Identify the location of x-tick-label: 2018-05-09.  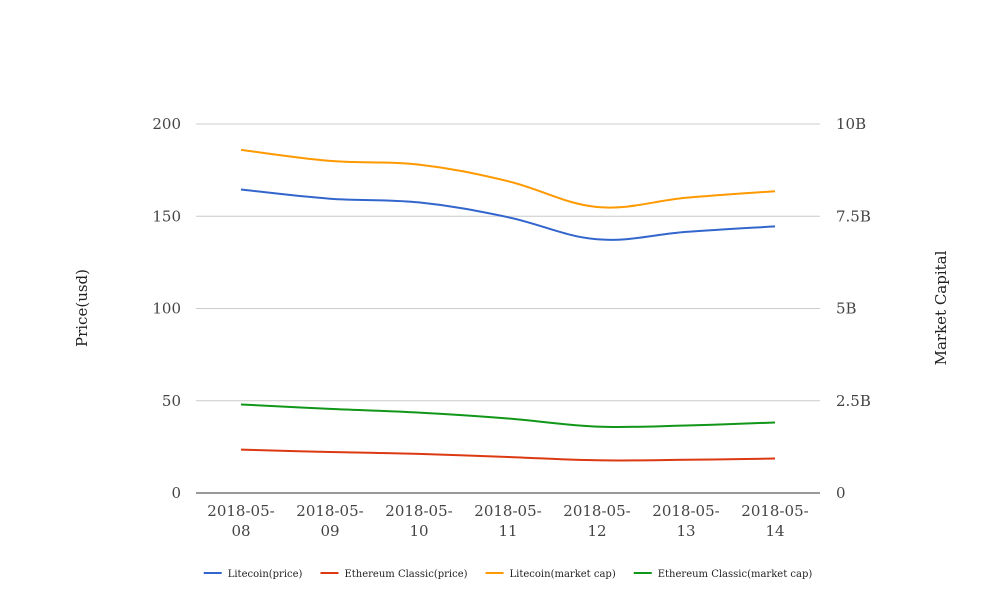
(329, 521).